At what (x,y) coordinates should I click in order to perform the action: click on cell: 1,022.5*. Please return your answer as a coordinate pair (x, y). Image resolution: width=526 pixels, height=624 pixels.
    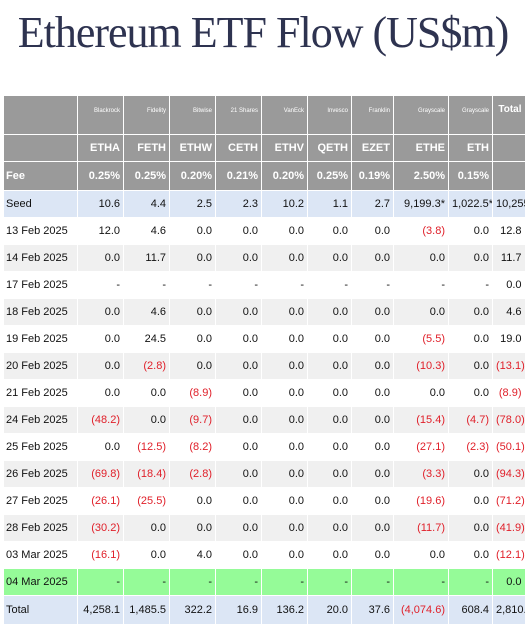
    Looking at the image, I should click on (471, 204).